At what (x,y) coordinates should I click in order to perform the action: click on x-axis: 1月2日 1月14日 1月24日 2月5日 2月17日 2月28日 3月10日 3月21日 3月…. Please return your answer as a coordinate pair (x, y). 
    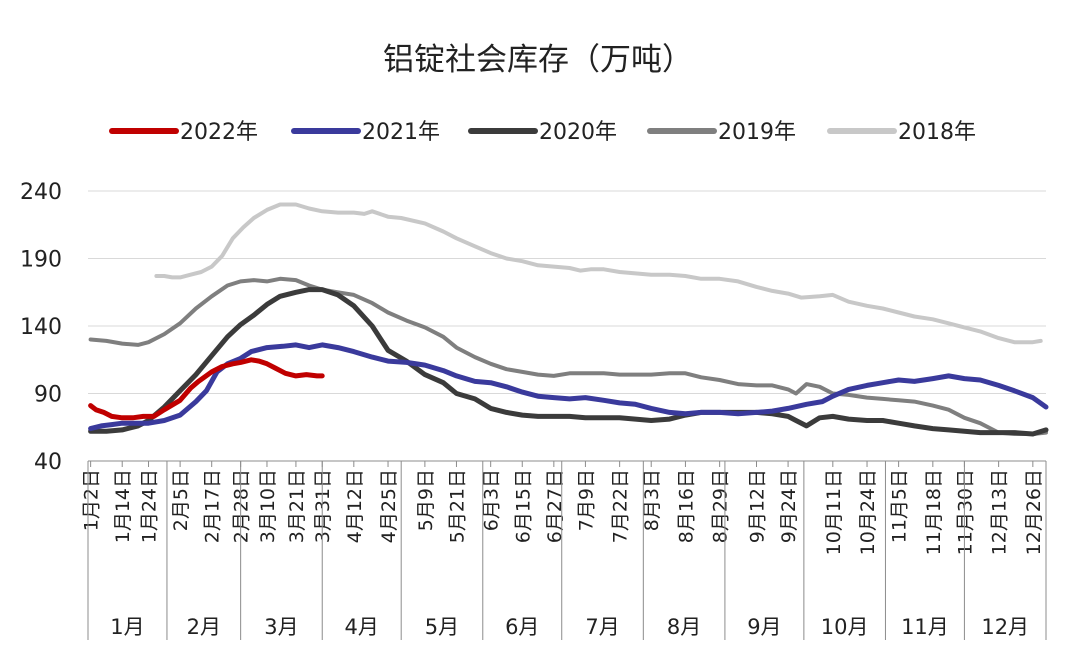
    Looking at the image, I should click on (563, 507).